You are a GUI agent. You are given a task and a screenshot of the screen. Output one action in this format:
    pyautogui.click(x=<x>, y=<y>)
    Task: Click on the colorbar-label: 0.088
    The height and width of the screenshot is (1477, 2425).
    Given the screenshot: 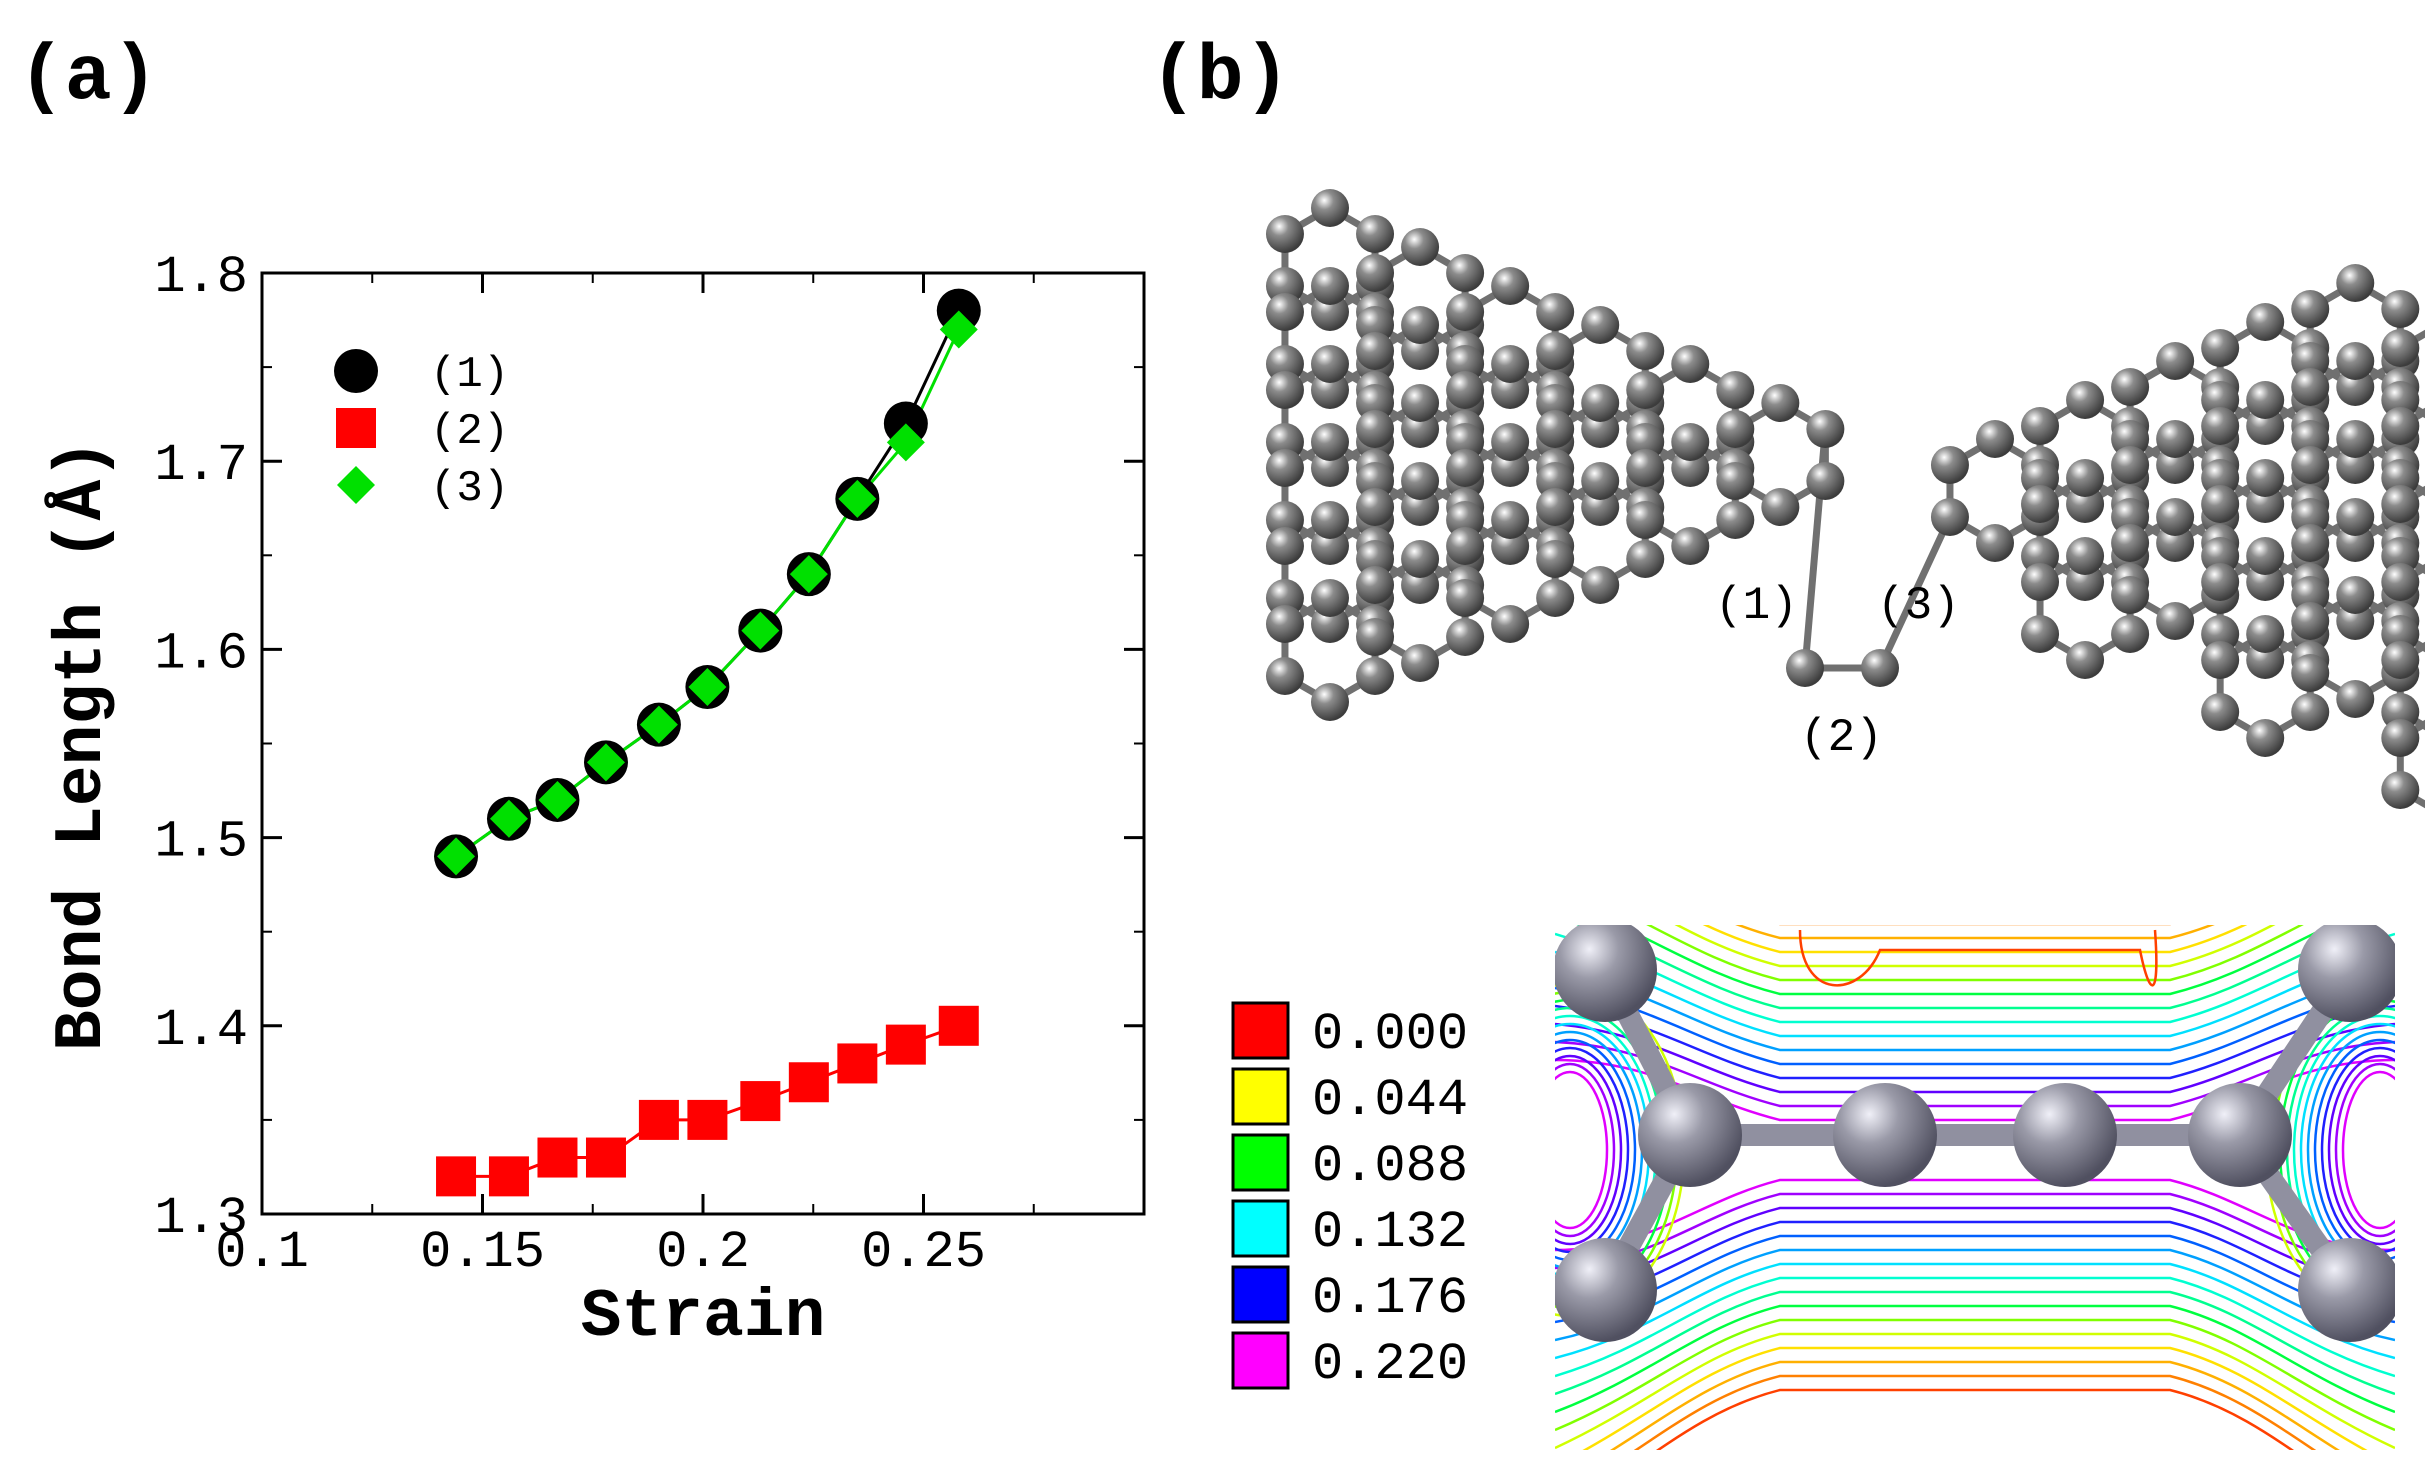 What is the action you would take?
    pyautogui.click(x=1390, y=1166)
    